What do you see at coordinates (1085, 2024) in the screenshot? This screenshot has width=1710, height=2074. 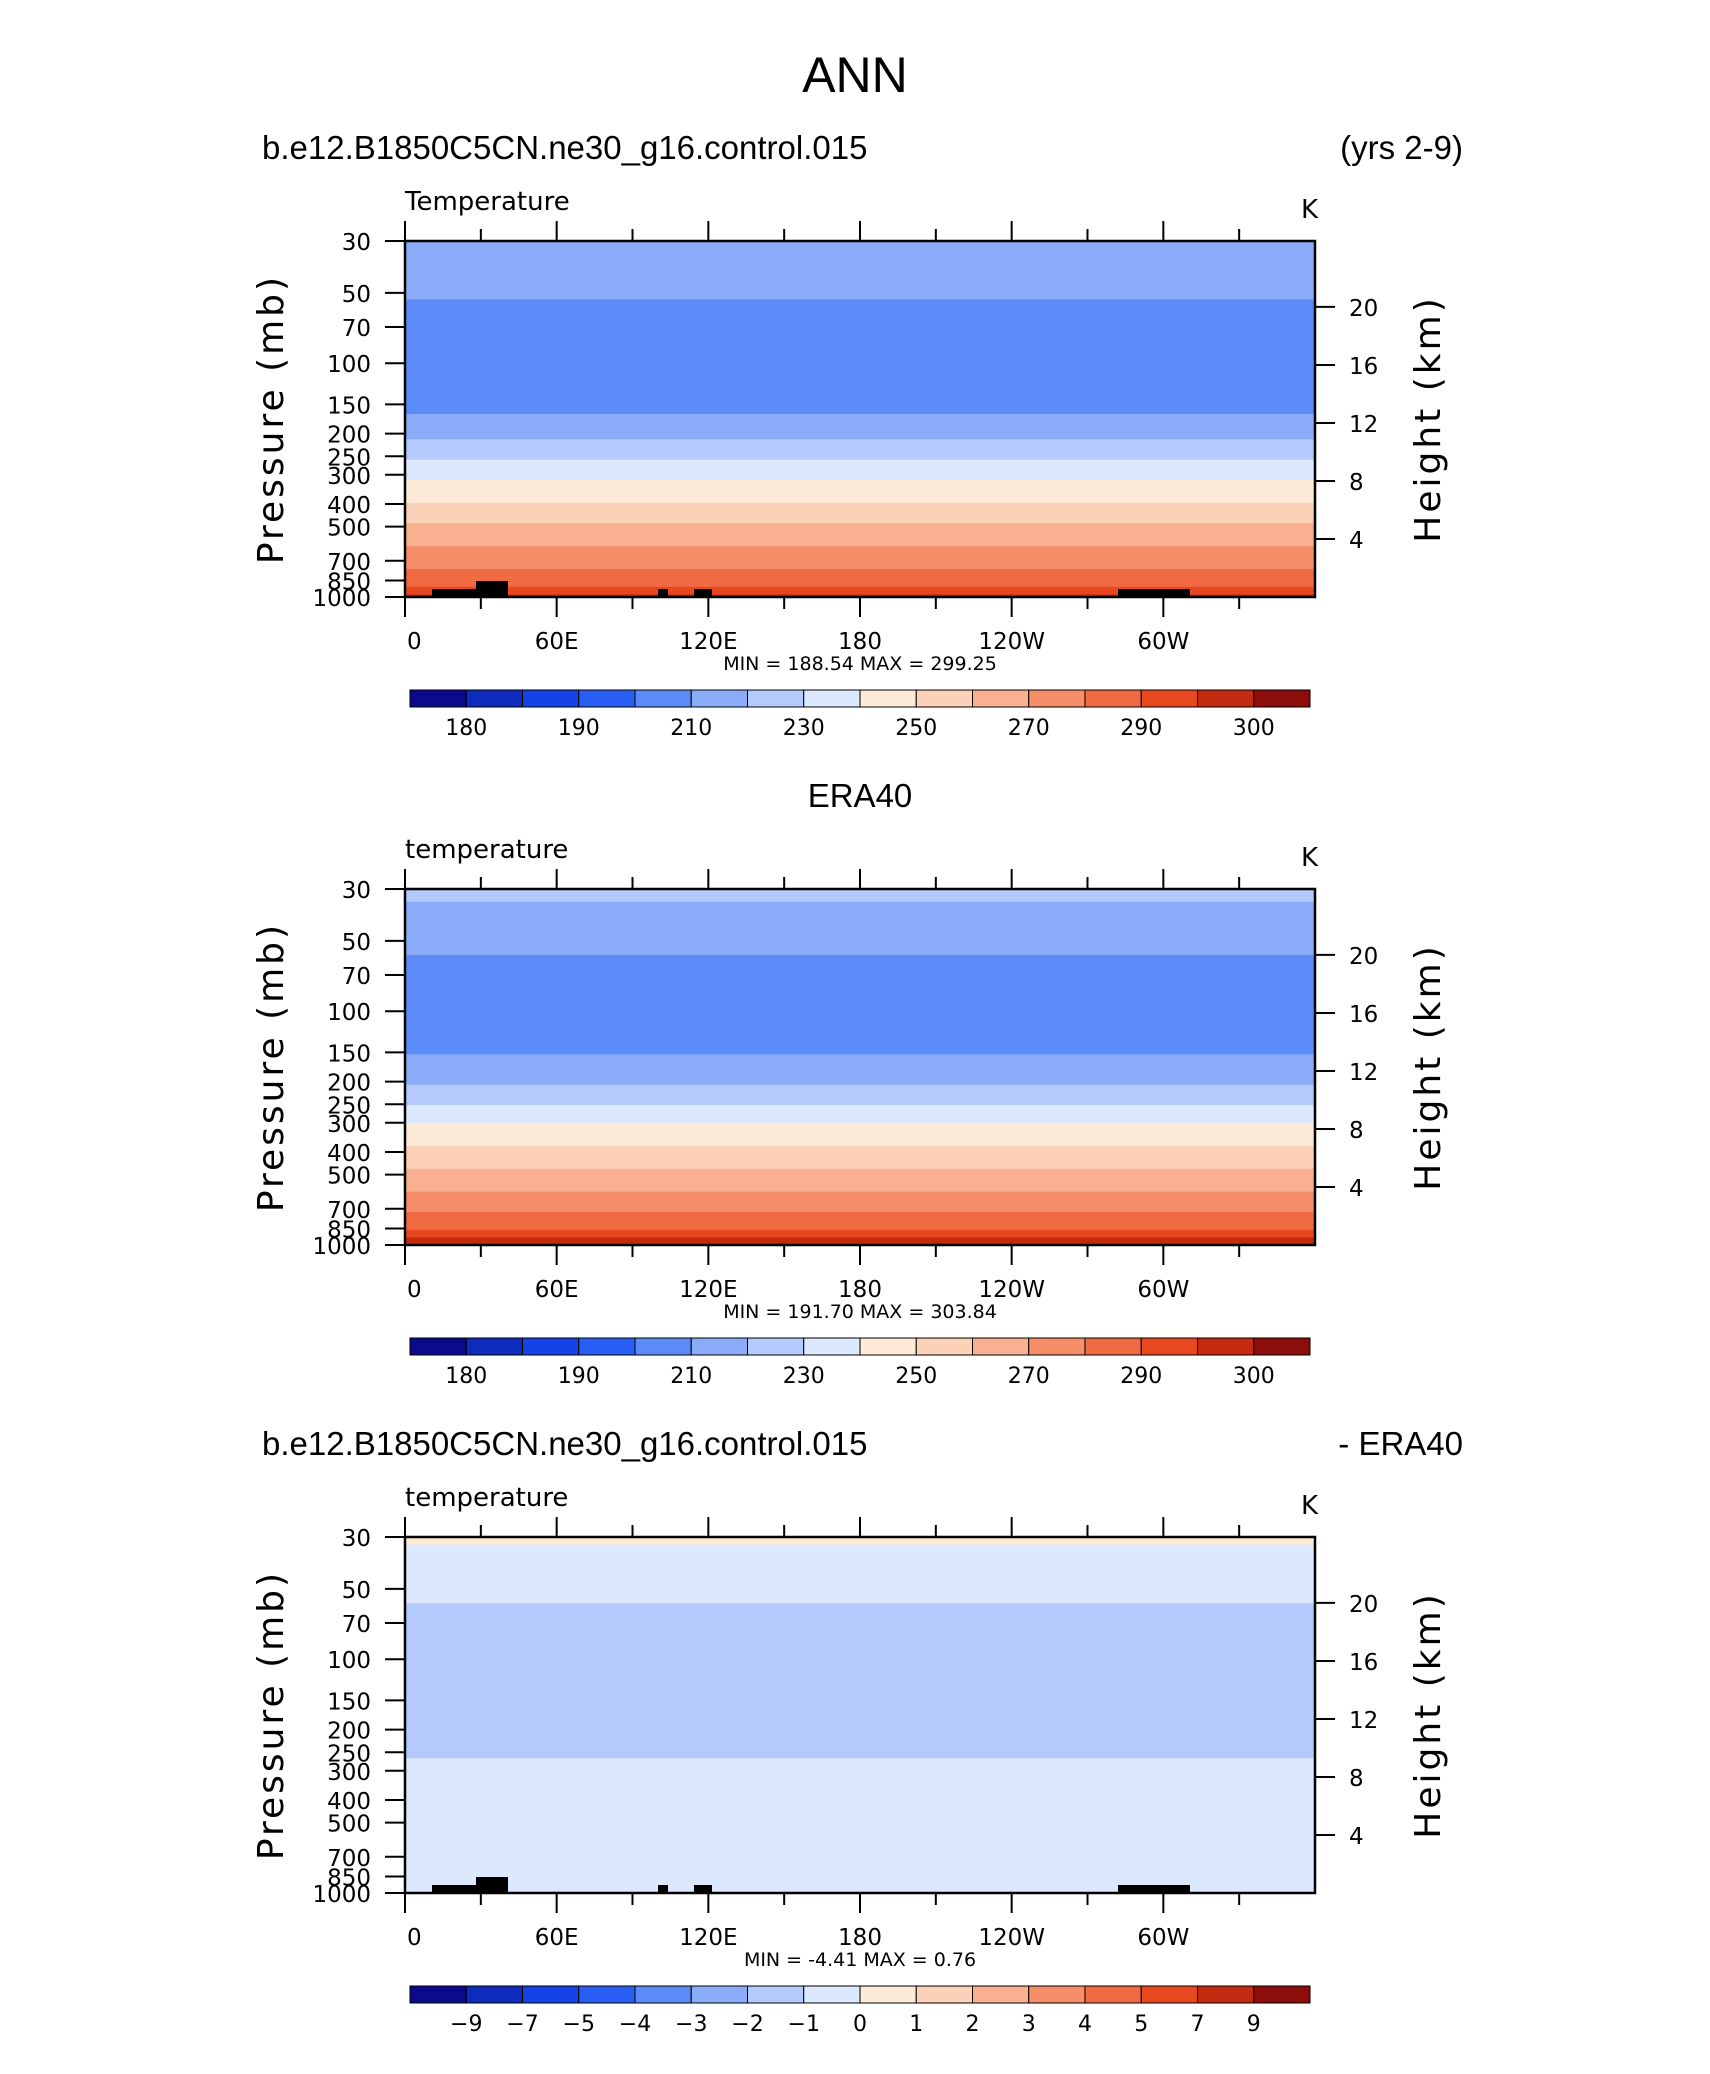 I see `colorbar-label: 4` at bounding box center [1085, 2024].